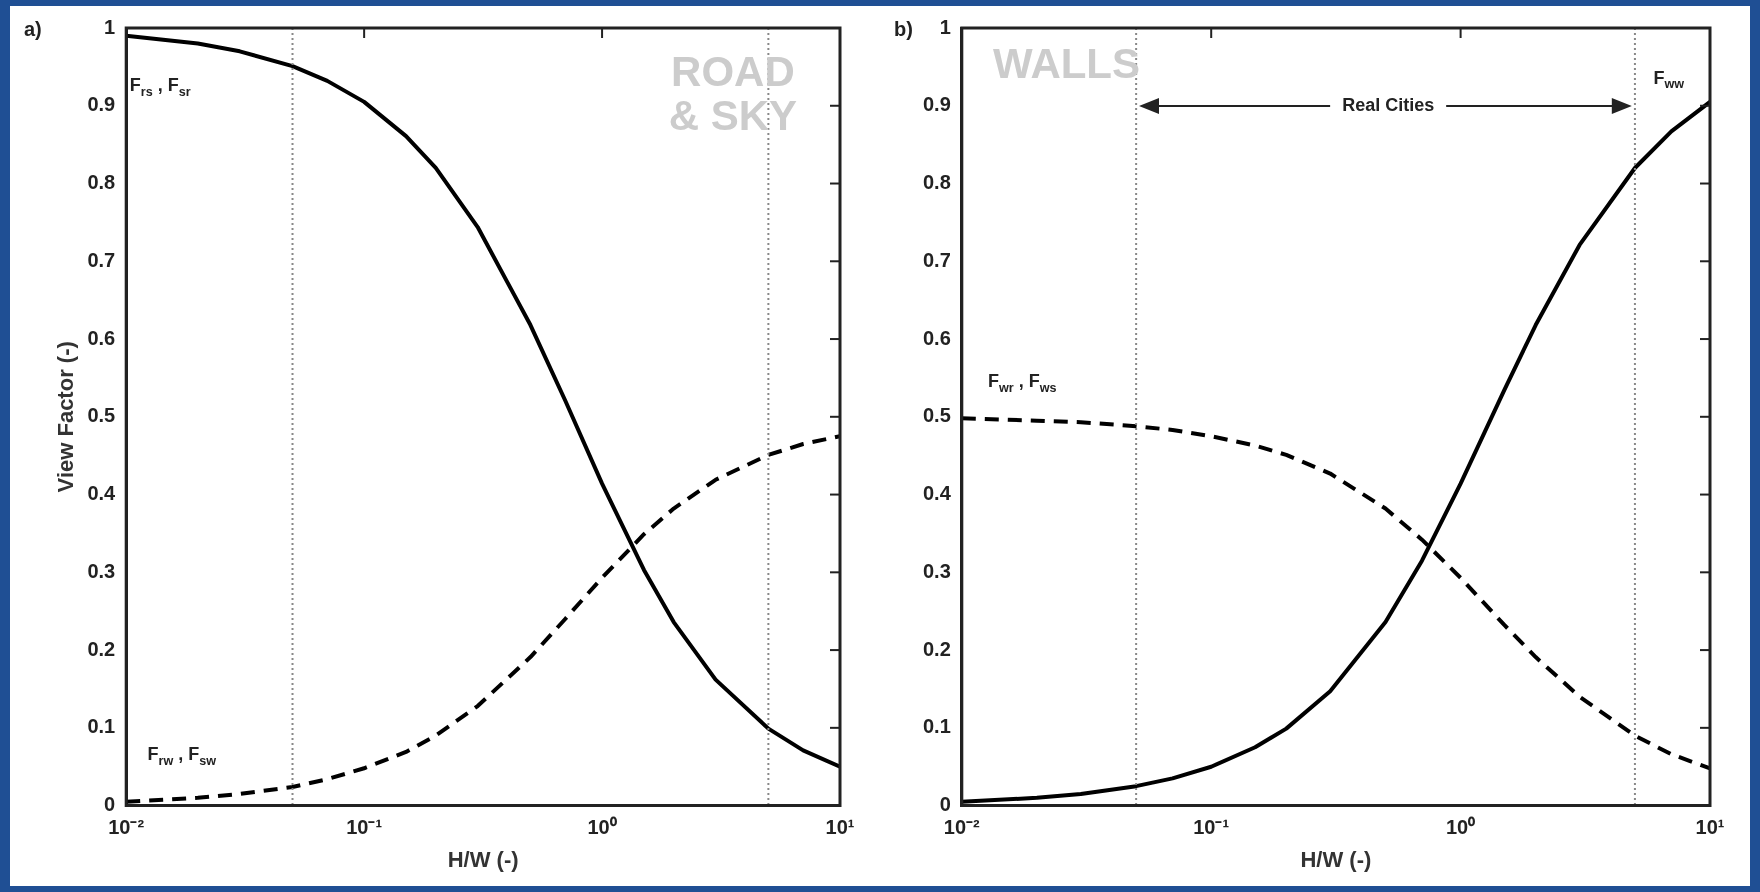  What do you see at coordinates (903, 28) in the screenshot?
I see `chart-title: b)` at bounding box center [903, 28].